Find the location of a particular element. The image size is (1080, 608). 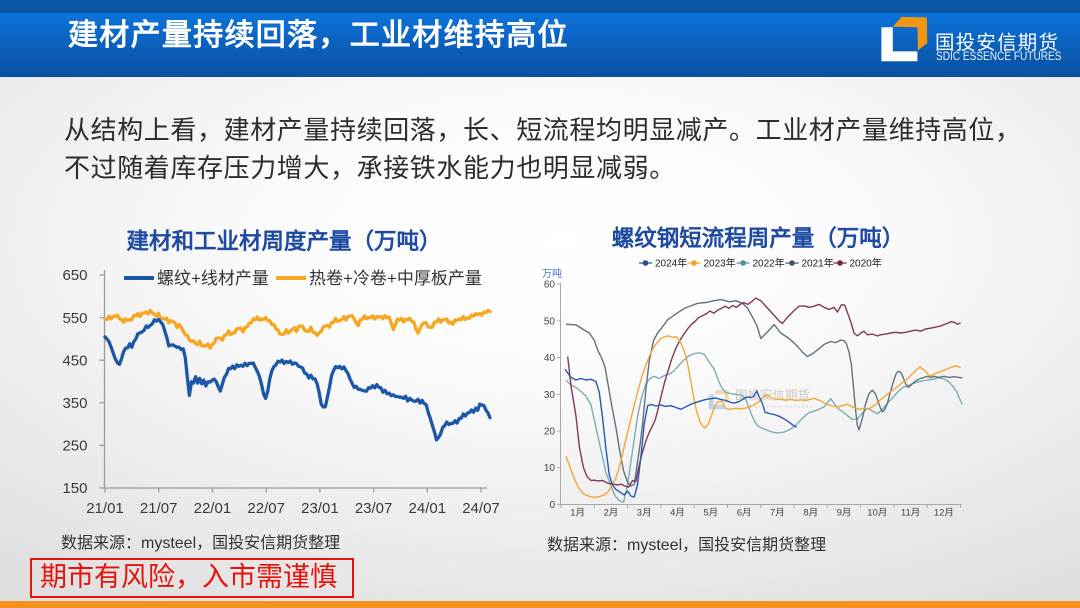

svg-text: 30 is located at coordinates (550, 395).